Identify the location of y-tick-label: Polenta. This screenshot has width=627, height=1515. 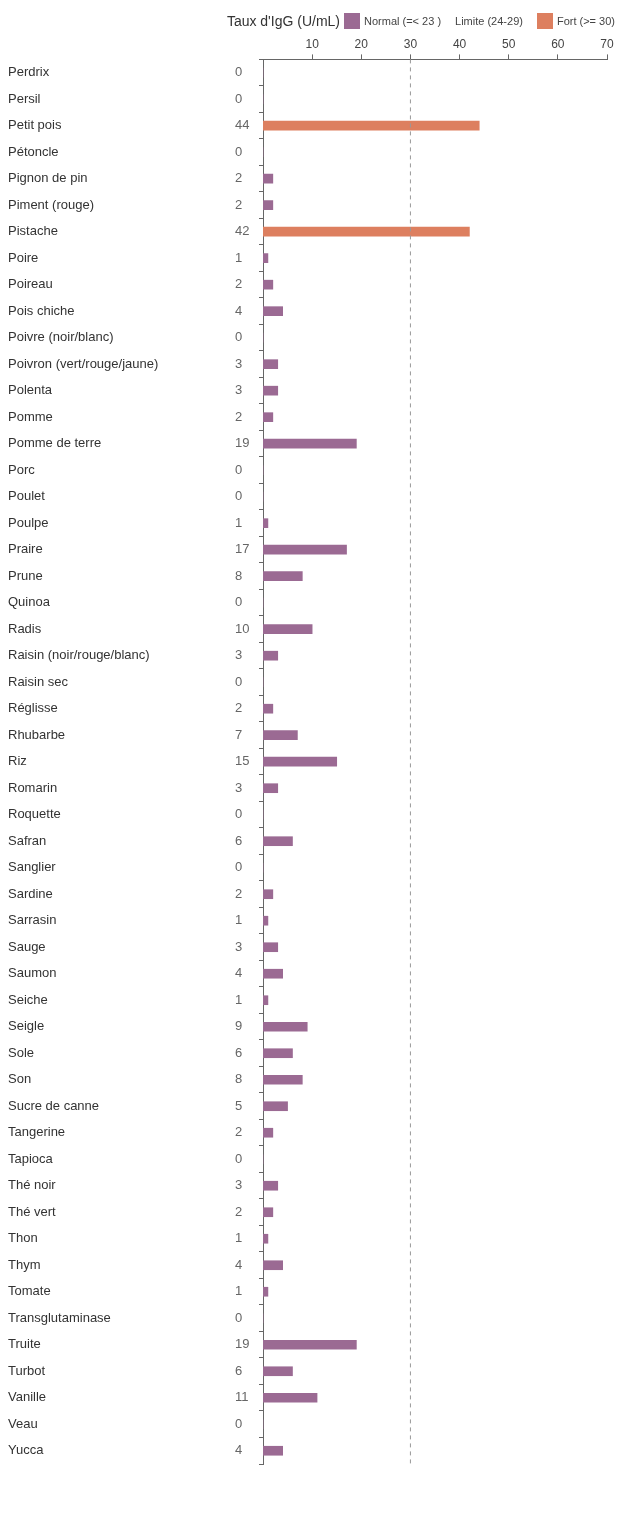
(30, 390).